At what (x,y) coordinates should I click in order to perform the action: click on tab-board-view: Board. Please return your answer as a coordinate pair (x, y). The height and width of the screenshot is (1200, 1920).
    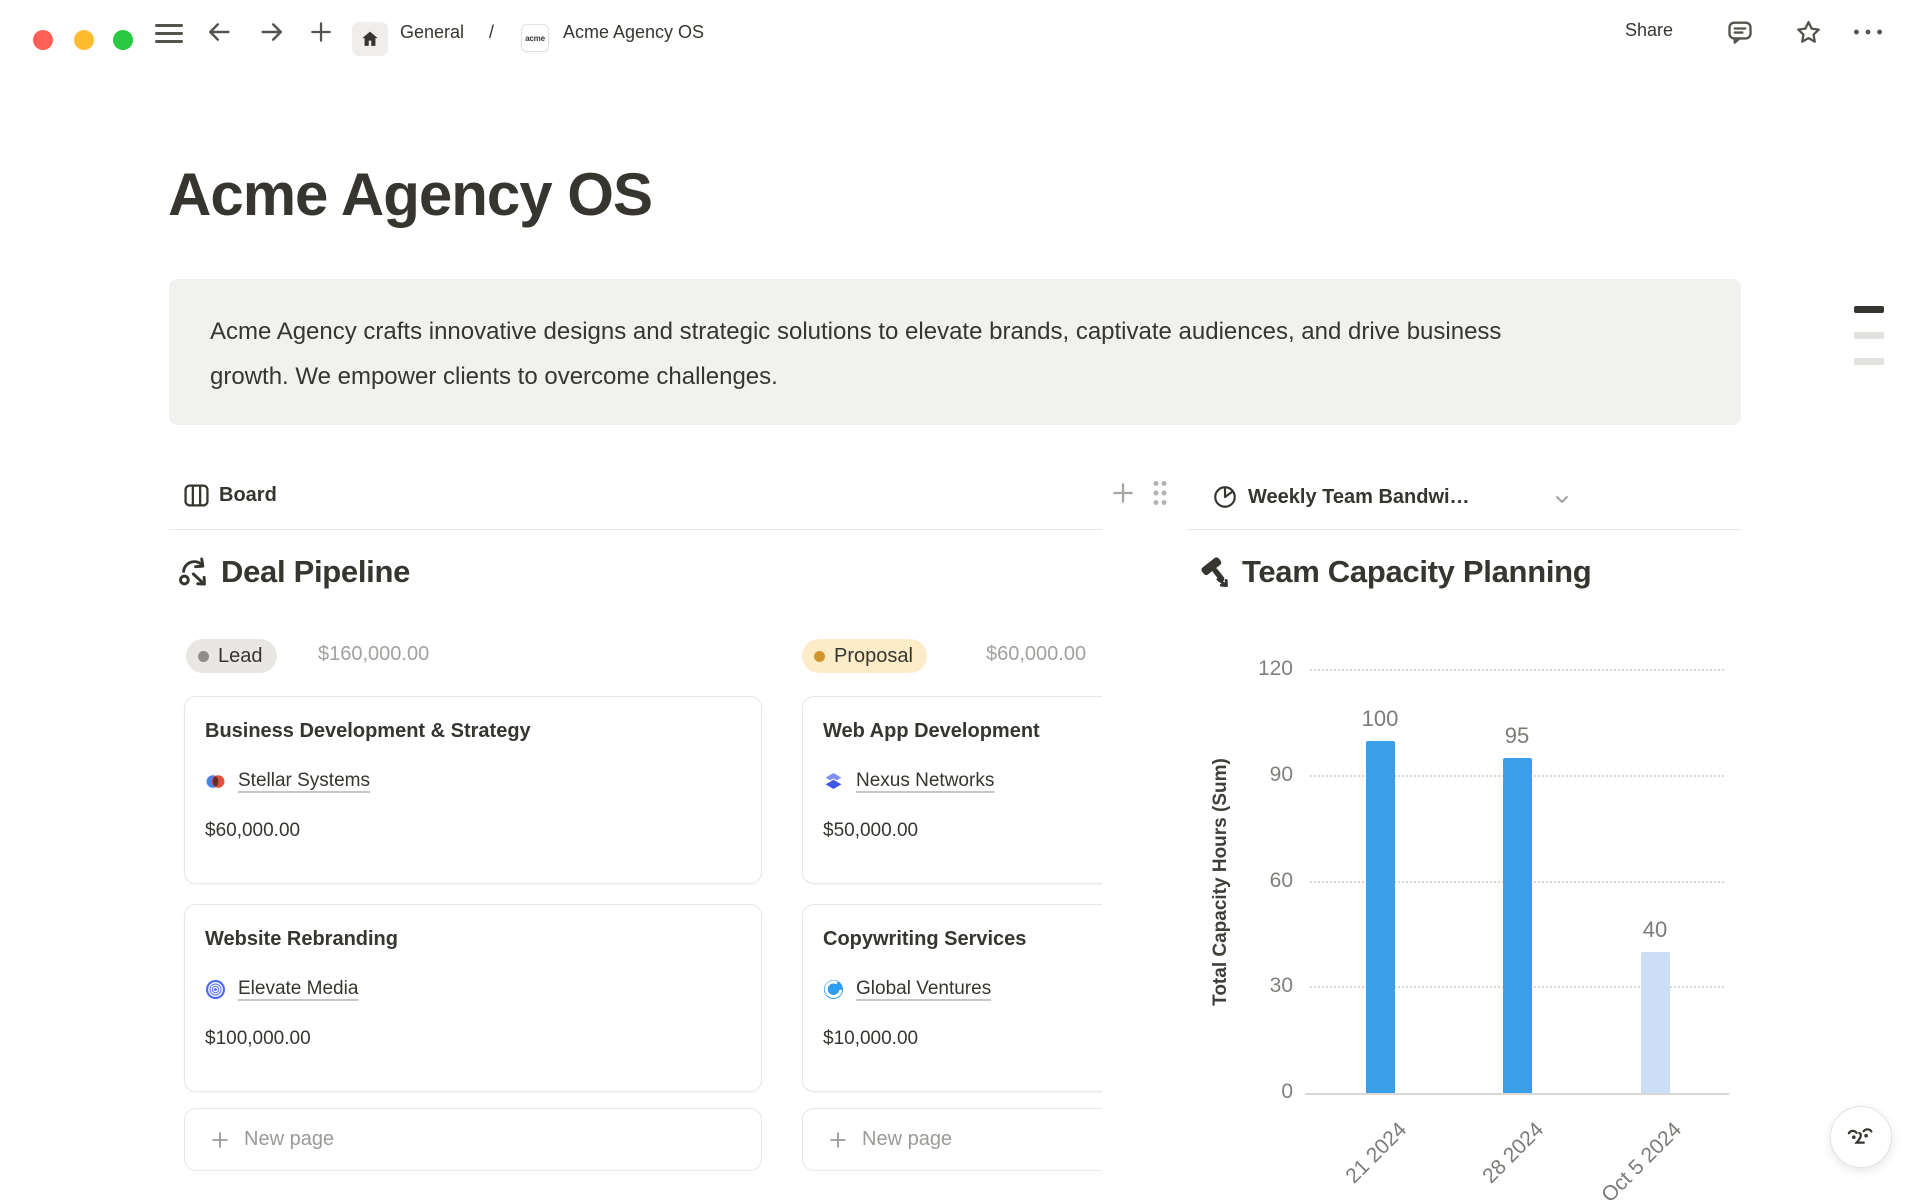
    Looking at the image, I should click on (230, 495).